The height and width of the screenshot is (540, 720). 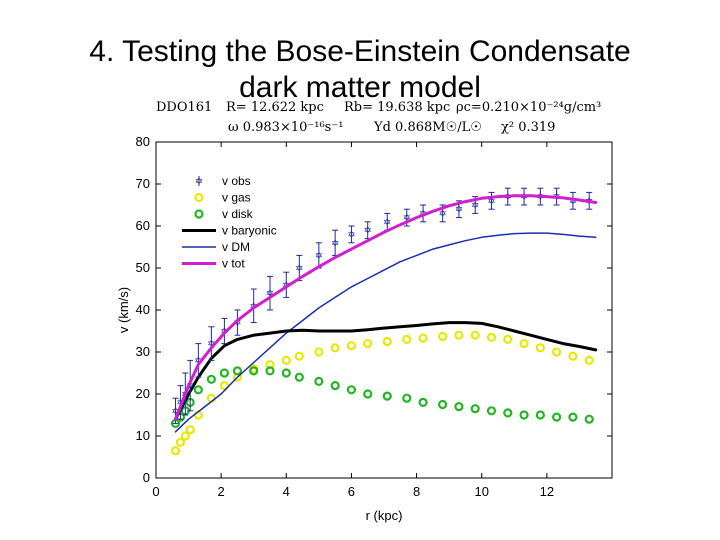 I want to click on param-omega: ω 0.983×10⁻¹⁶s⁻¹, so click(x=286, y=127).